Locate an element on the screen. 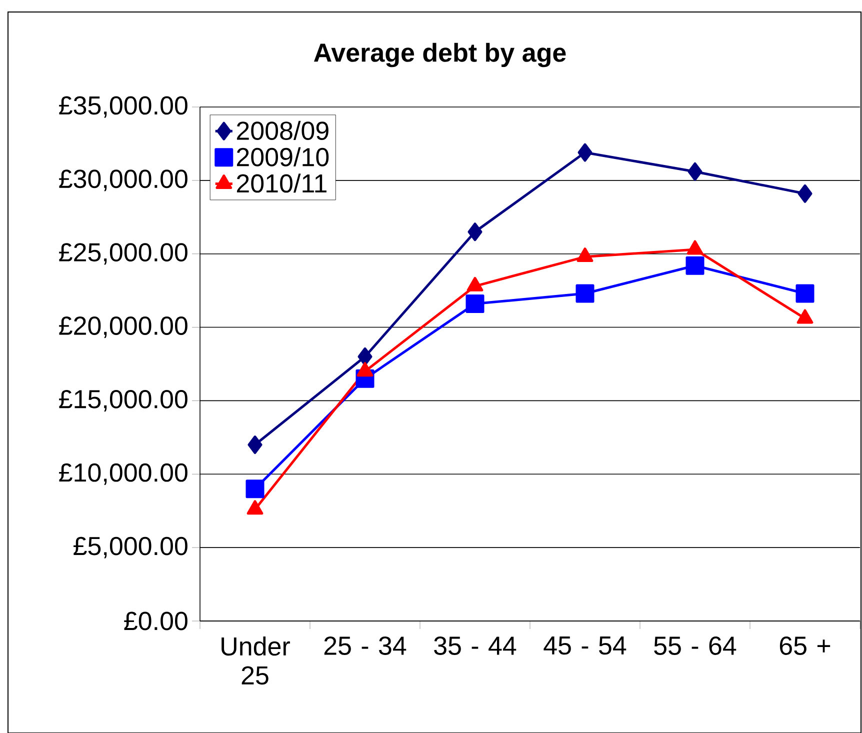 The height and width of the screenshot is (733, 862). legend-label: 2008/09 is located at coordinates (282, 130).